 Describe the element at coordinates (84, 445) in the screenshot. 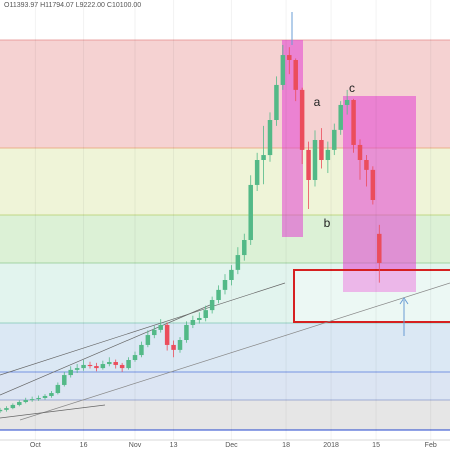

I see `x-tick-label: 16` at that location.